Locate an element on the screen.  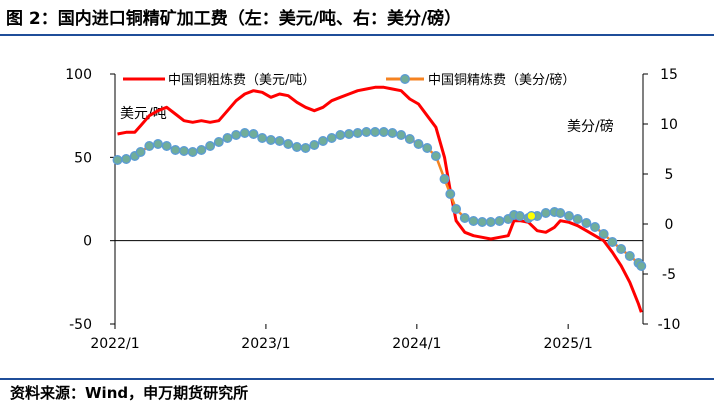
y-left-tick-label: 0 is located at coordinates (87, 242).